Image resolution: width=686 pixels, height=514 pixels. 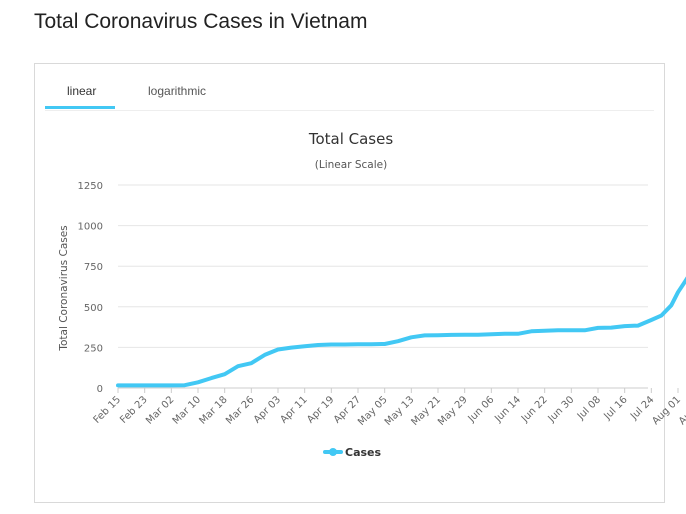 What do you see at coordinates (481, 409) in the screenshot?
I see `x-tick-label: Jun 06` at bounding box center [481, 409].